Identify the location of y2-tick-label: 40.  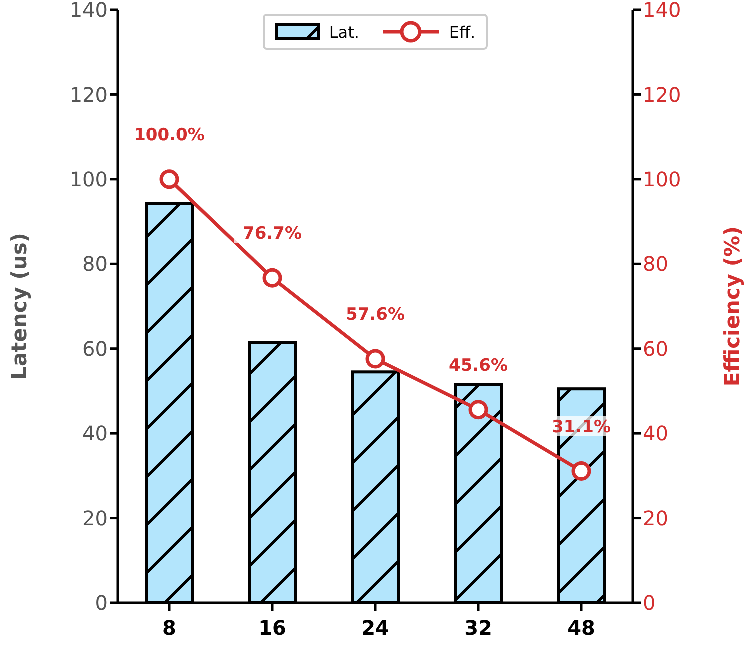
(655, 434).